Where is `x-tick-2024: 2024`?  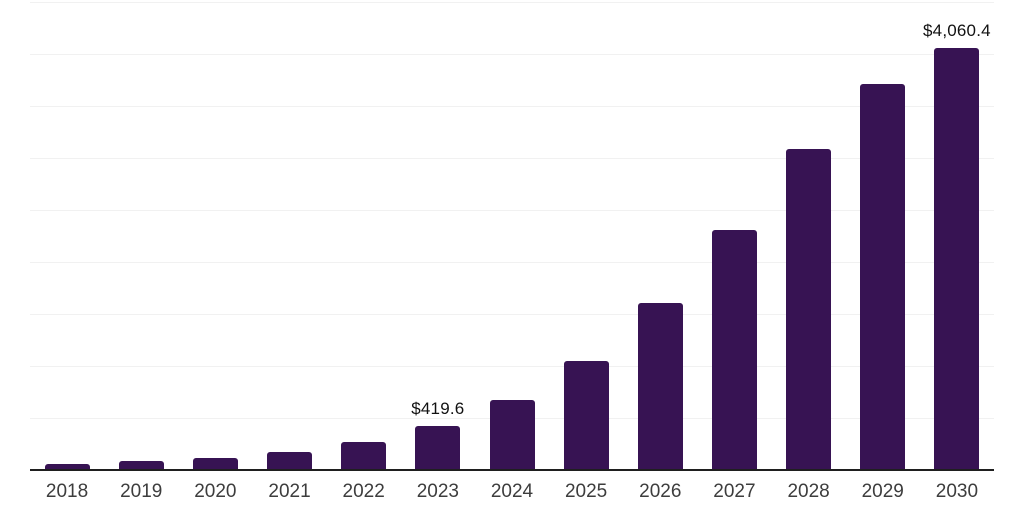
x-tick-2024: 2024 is located at coordinates (512, 491).